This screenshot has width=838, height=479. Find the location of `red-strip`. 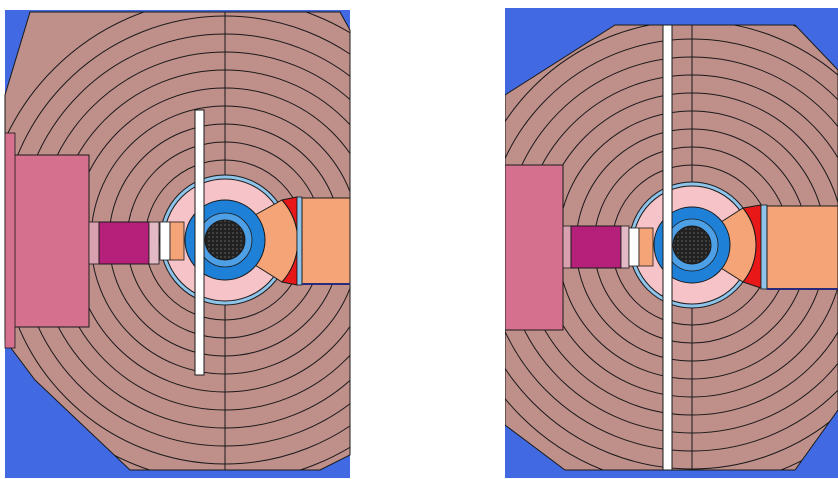

red-strip is located at coordinates (752, 246).